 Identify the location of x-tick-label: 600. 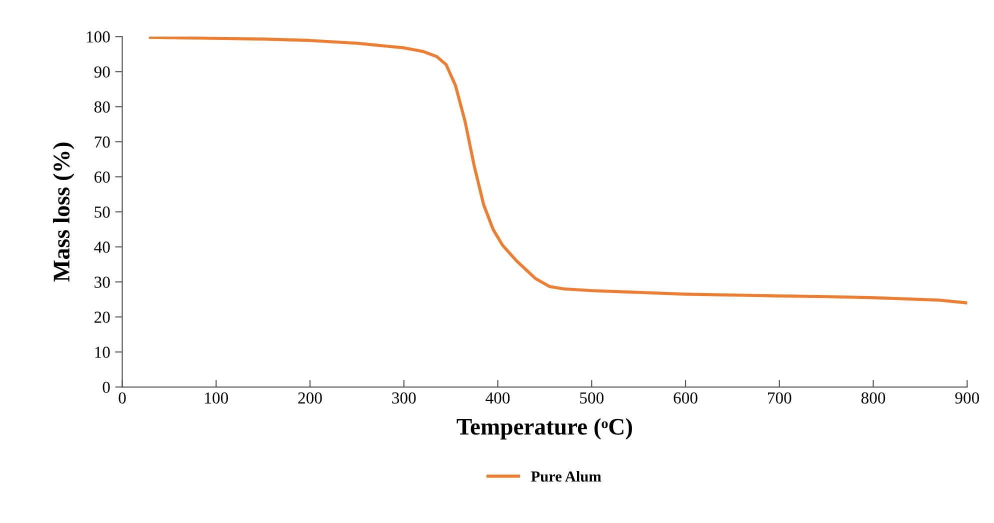
(686, 398).